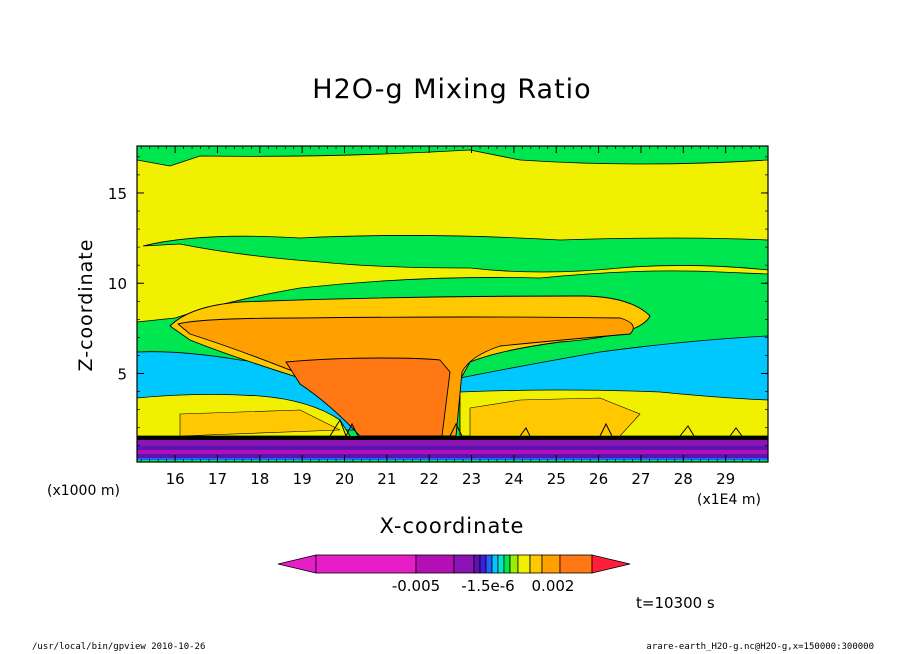 The height and width of the screenshot is (654, 904). What do you see at coordinates (683, 479) in the screenshot?
I see `x-tick-label: 28` at bounding box center [683, 479].